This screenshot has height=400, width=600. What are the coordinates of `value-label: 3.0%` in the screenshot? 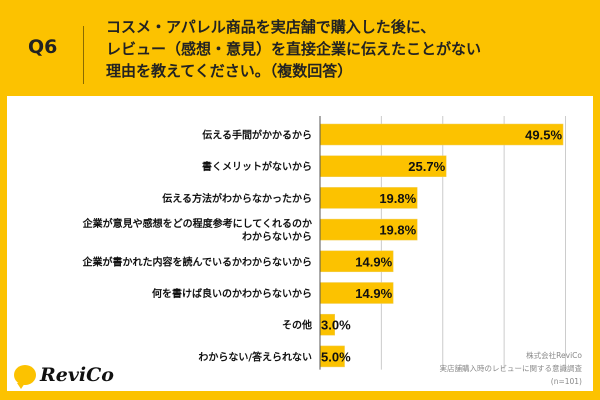 It's located at (336, 325).